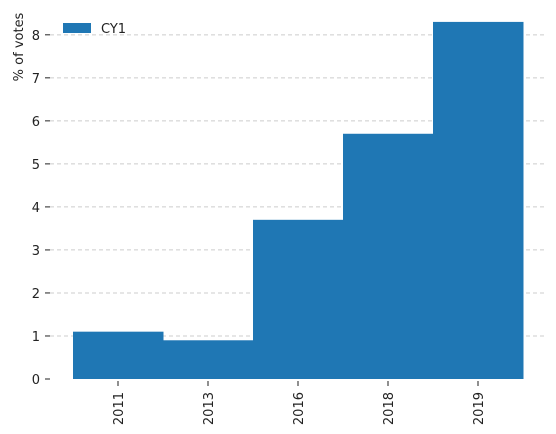 The width and height of the screenshot is (556, 434). I want to click on legend-label: CY1, so click(113, 29).